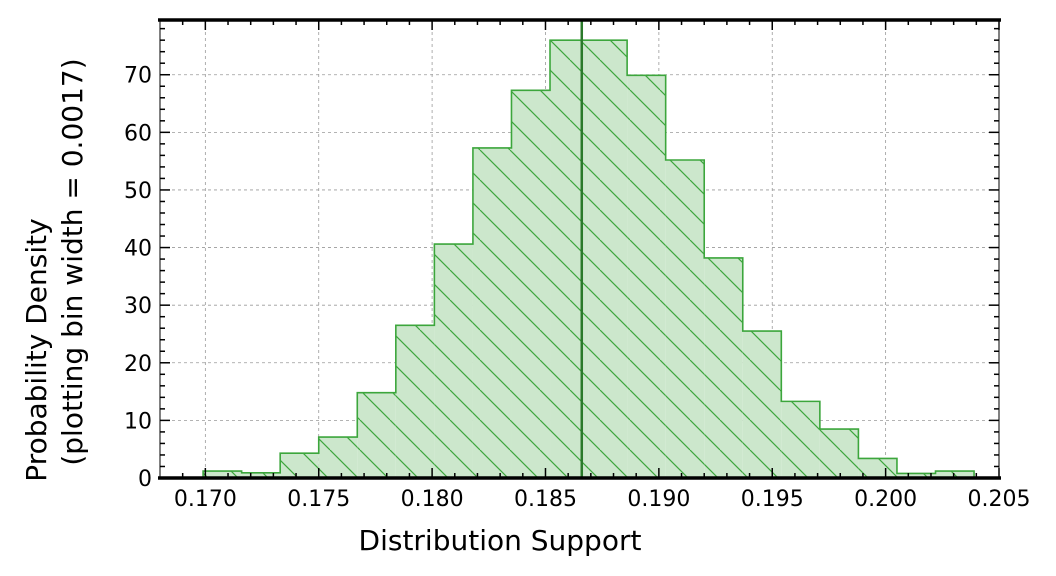 The width and height of the screenshot is (1056, 576). What do you see at coordinates (432, 499) in the screenshot?
I see `x-tick-label-2: 0.180` at bounding box center [432, 499].